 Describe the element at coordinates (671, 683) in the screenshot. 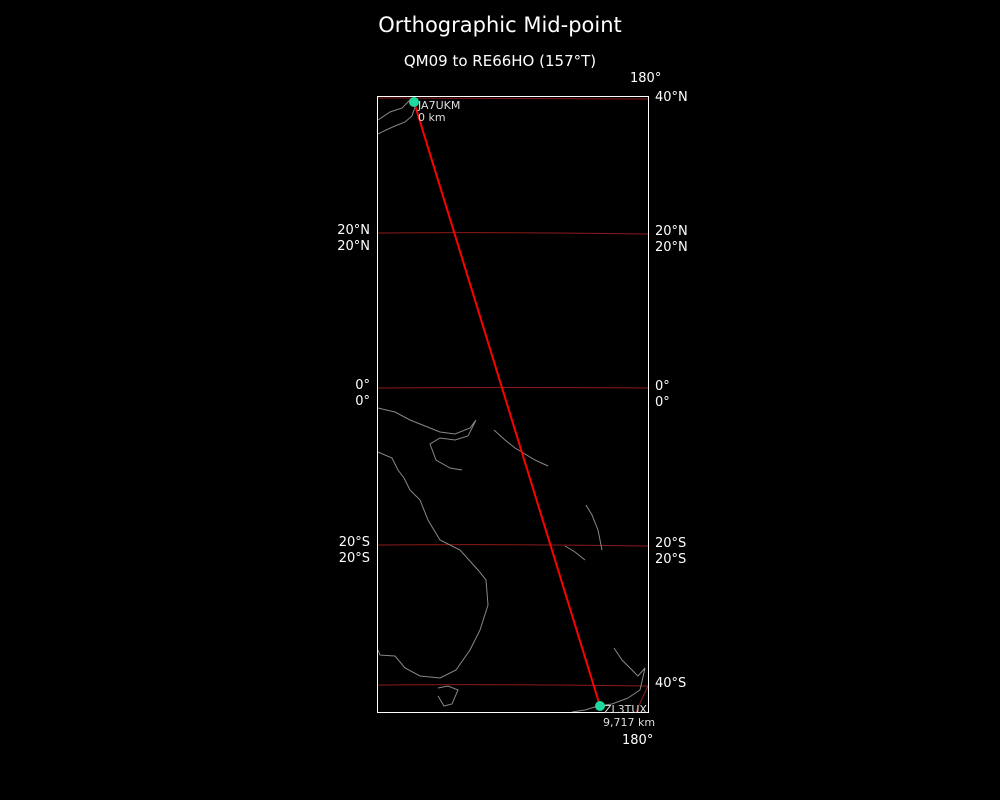

I see `lat-label-right: 40°S` at that location.